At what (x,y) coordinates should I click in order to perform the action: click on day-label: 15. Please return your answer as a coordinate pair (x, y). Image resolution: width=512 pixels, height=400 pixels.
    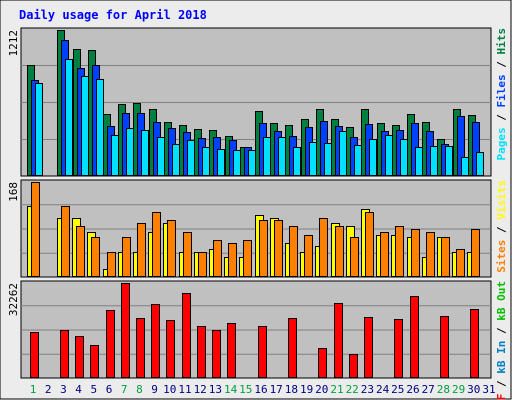
    Looking at the image, I should click on (245, 389).